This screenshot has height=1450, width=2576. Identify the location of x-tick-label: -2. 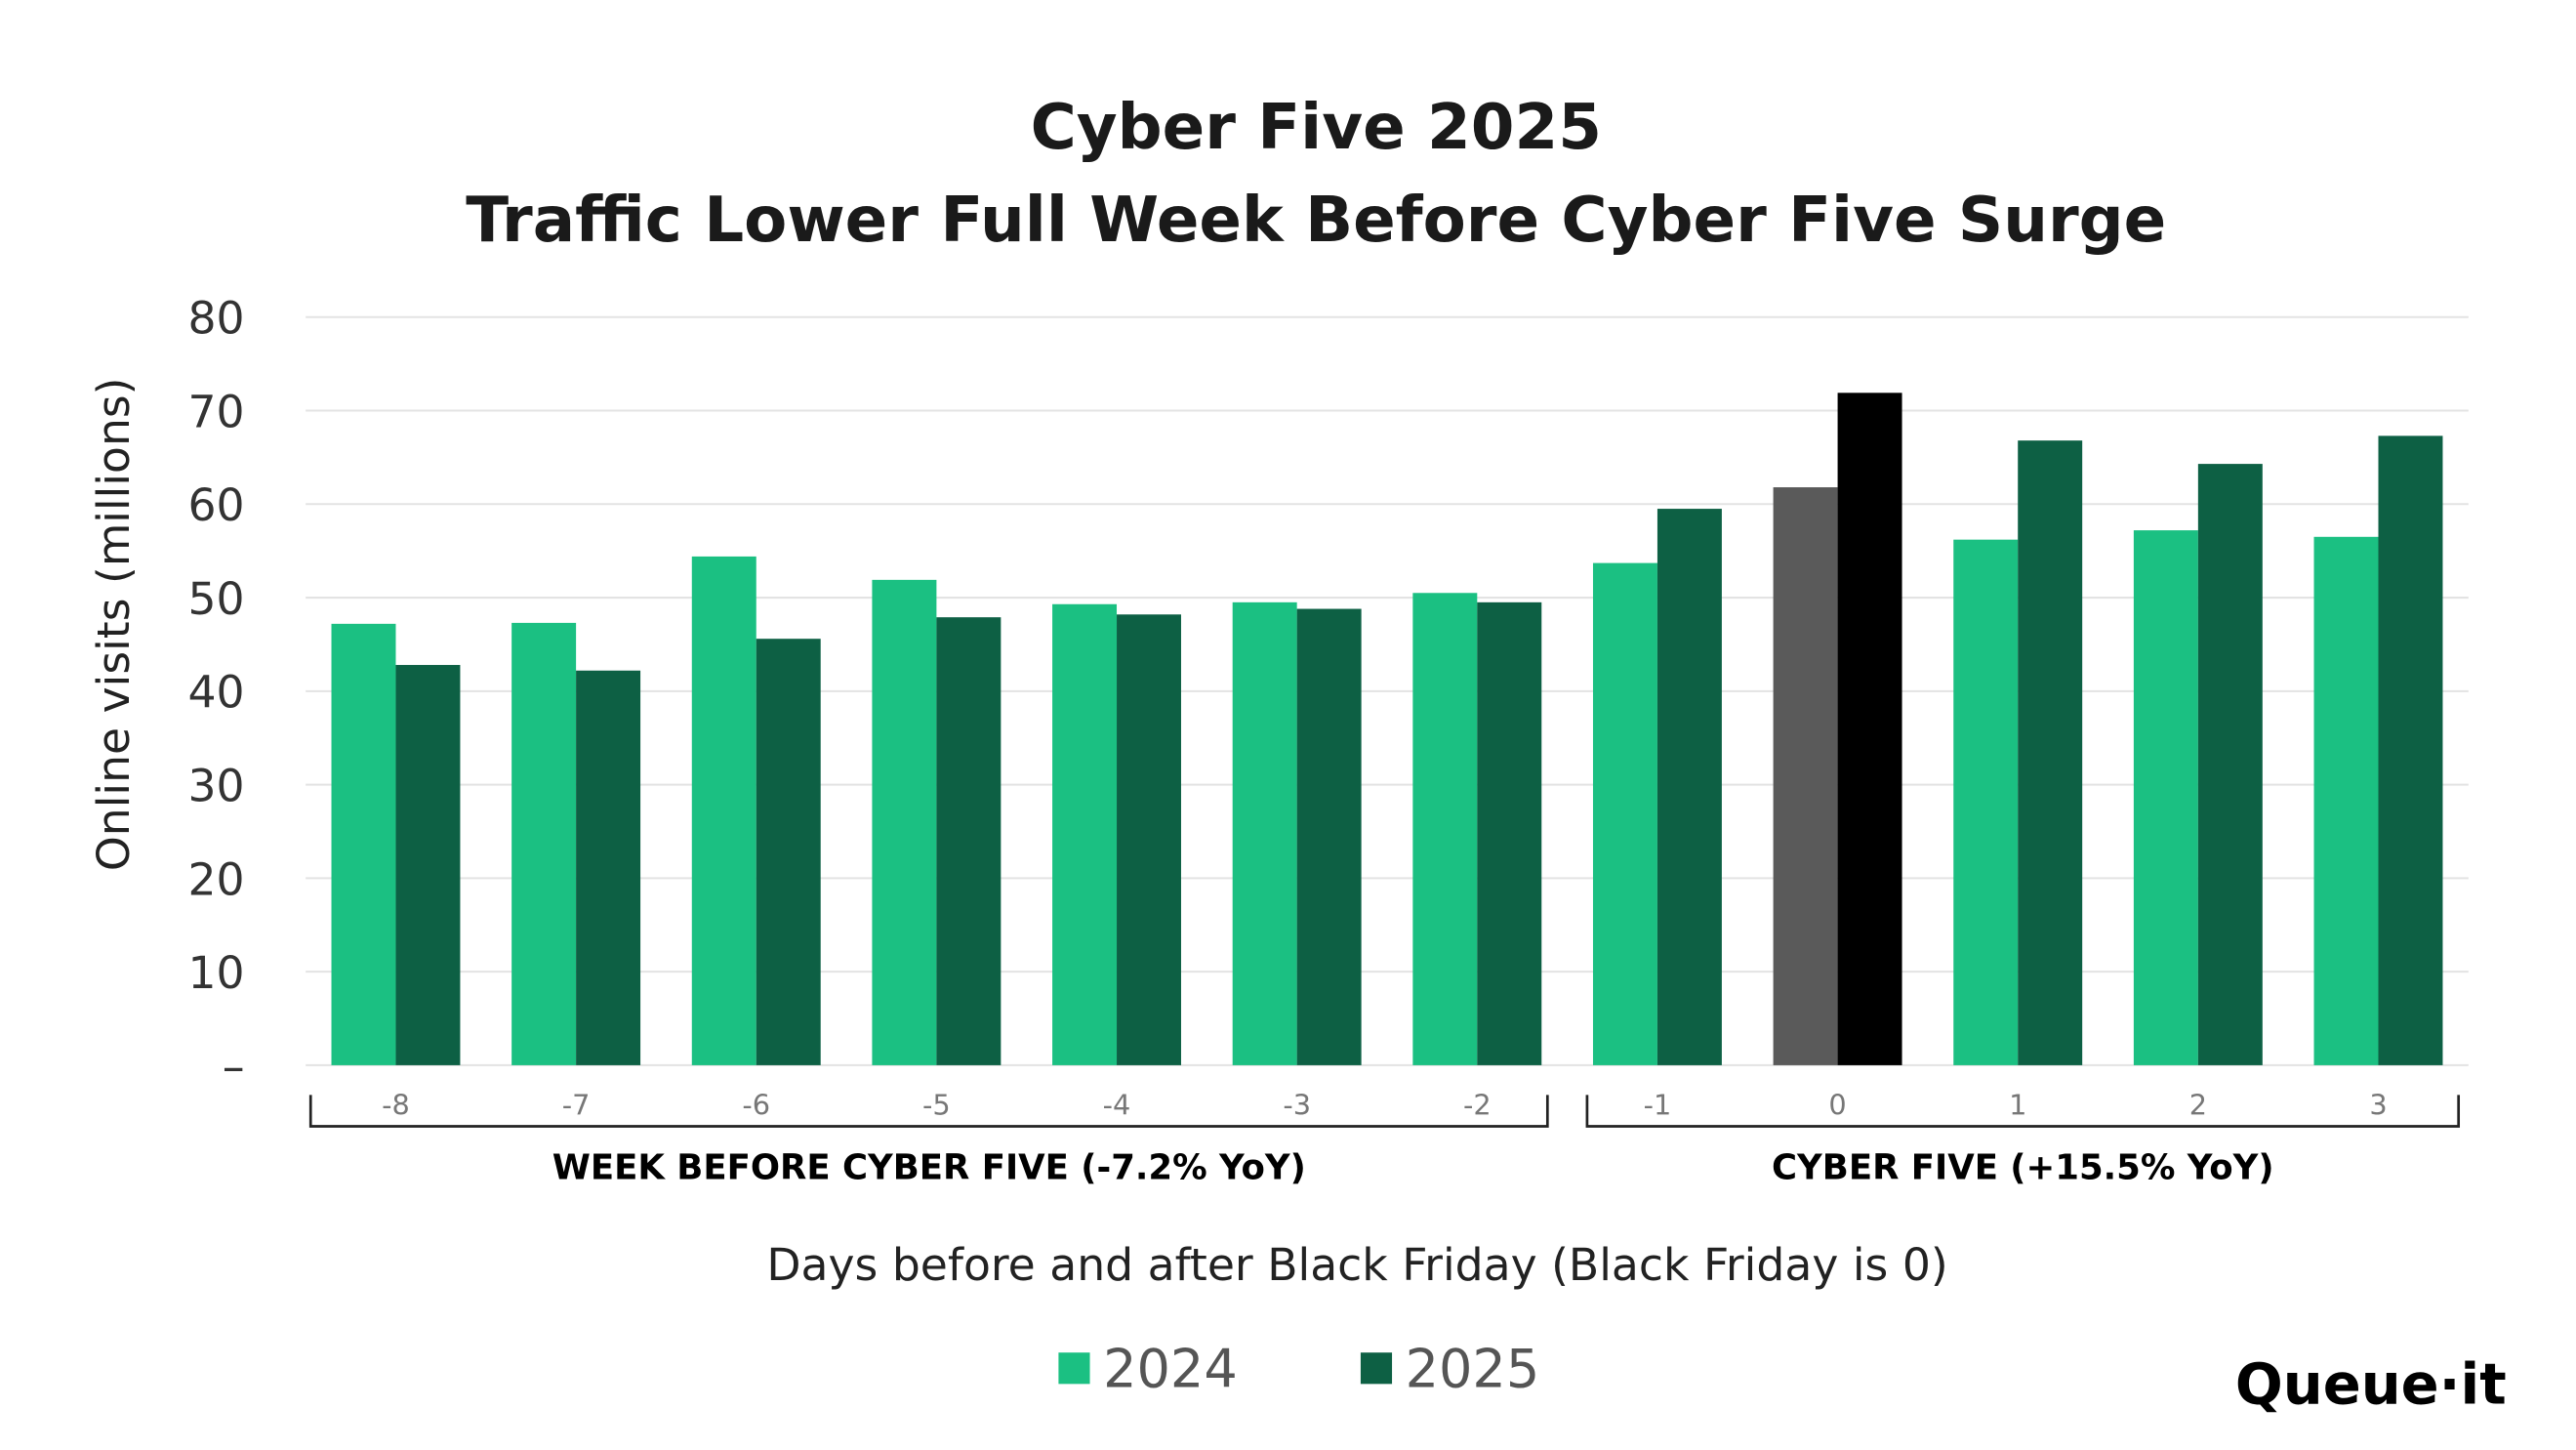
(1477, 1105).